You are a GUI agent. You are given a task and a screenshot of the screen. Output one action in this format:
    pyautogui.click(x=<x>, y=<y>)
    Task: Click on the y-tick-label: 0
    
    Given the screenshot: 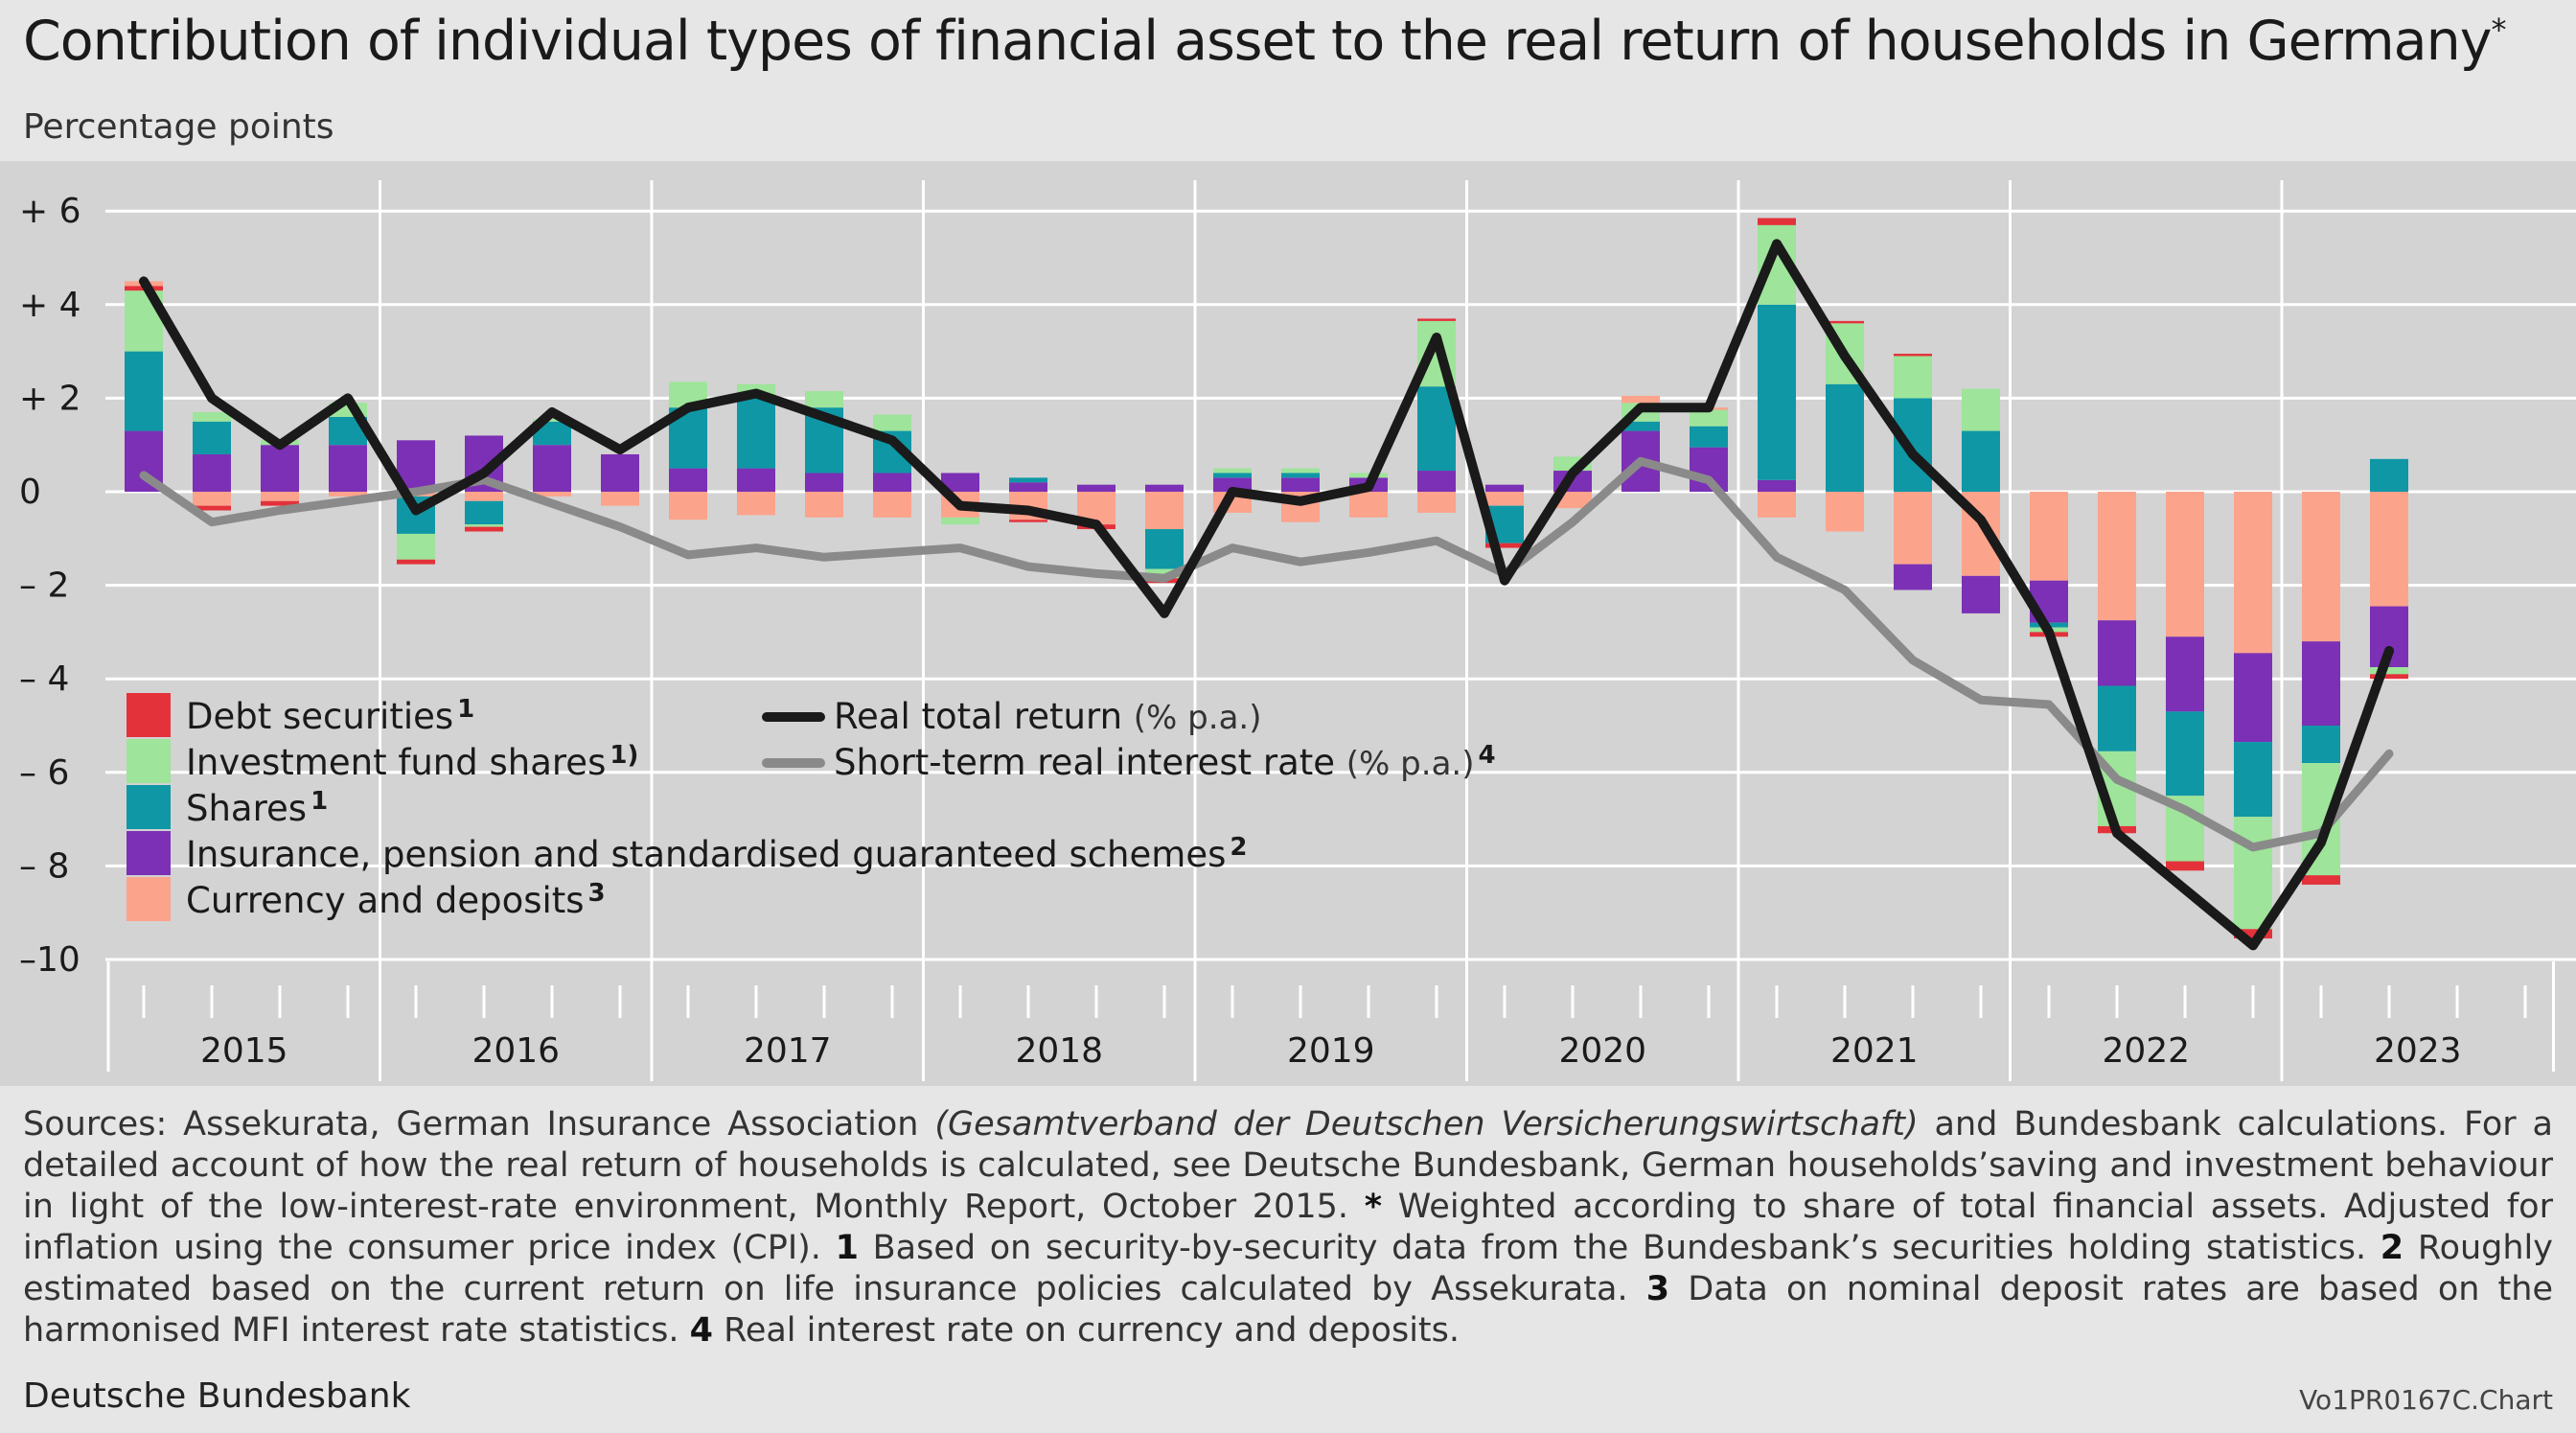 What is the action you would take?
    pyautogui.click(x=30, y=493)
    